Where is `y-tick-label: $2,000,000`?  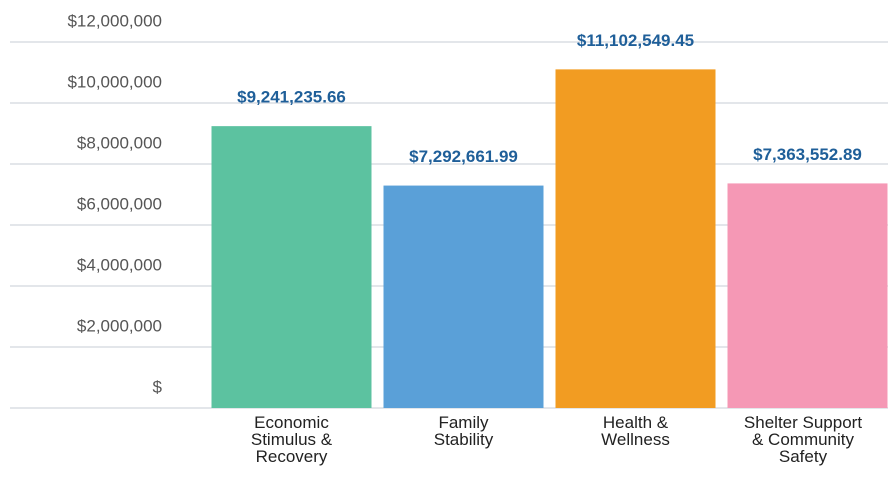 y-tick-label: $2,000,000 is located at coordinates (119, 325).